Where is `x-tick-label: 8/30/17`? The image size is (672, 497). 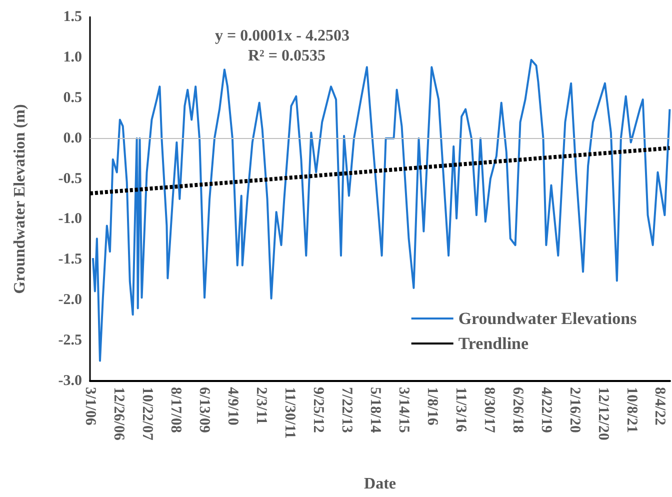 x-tick-label: 8/30/17 is located at coordinates (488, 410).